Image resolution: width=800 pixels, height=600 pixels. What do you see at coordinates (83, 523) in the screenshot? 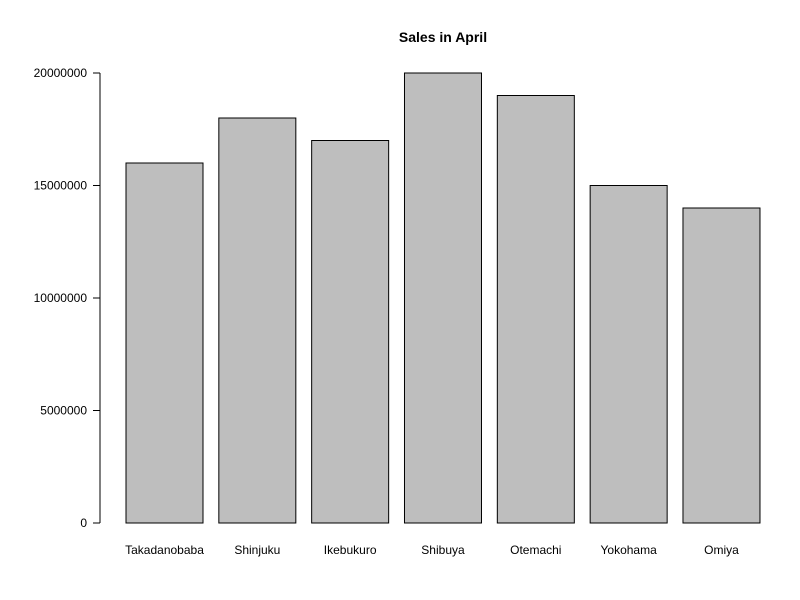
I see `y-tick-label: 0` at bounding box center [83, 523].